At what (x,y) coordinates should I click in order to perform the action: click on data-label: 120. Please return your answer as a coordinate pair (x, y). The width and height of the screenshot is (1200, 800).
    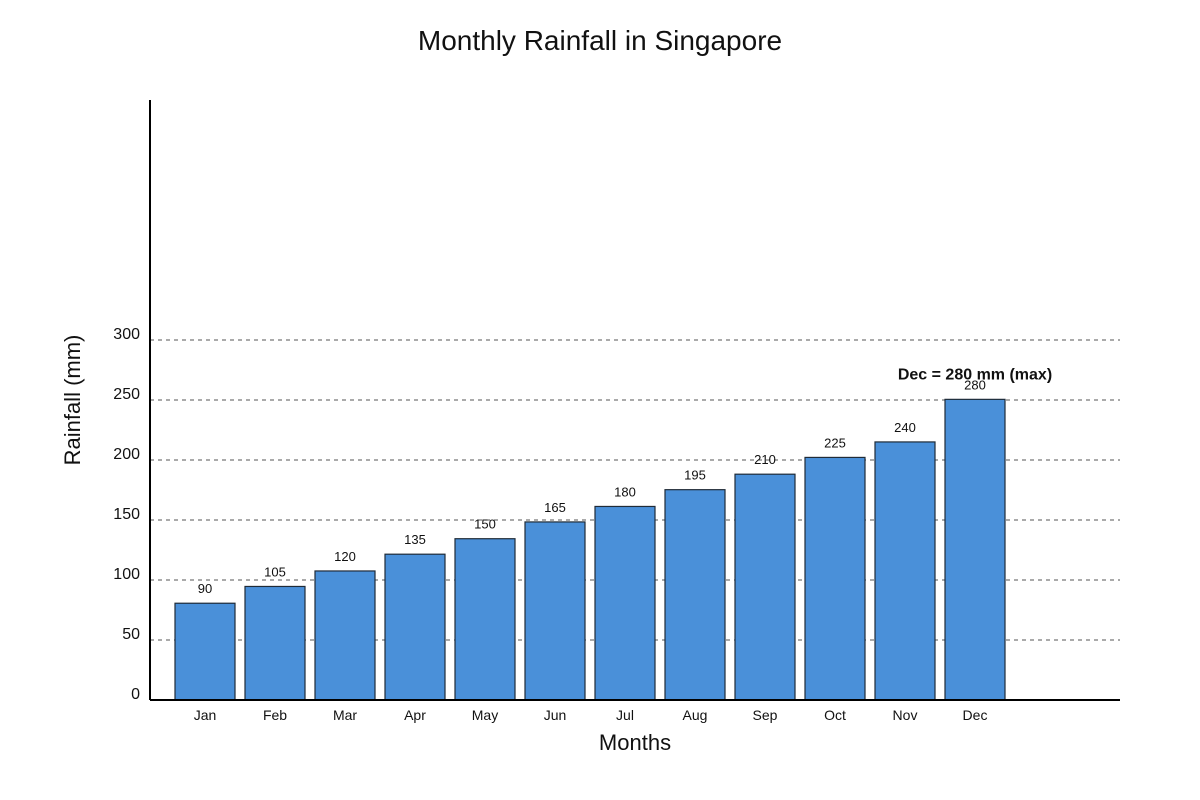
    Looking at the image, I should click on (345, 556).